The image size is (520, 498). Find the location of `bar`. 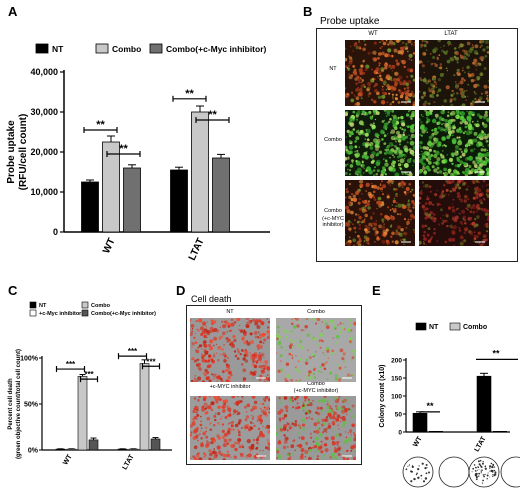

bar is located at coordinates (155, 444).